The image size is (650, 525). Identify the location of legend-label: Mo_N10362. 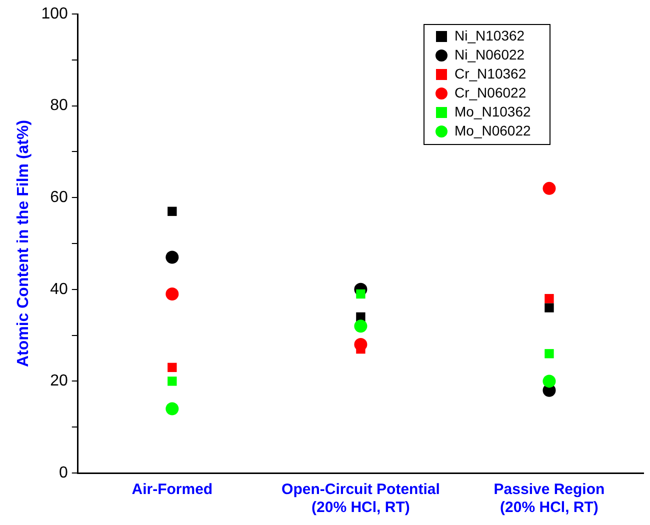
(492, 111).